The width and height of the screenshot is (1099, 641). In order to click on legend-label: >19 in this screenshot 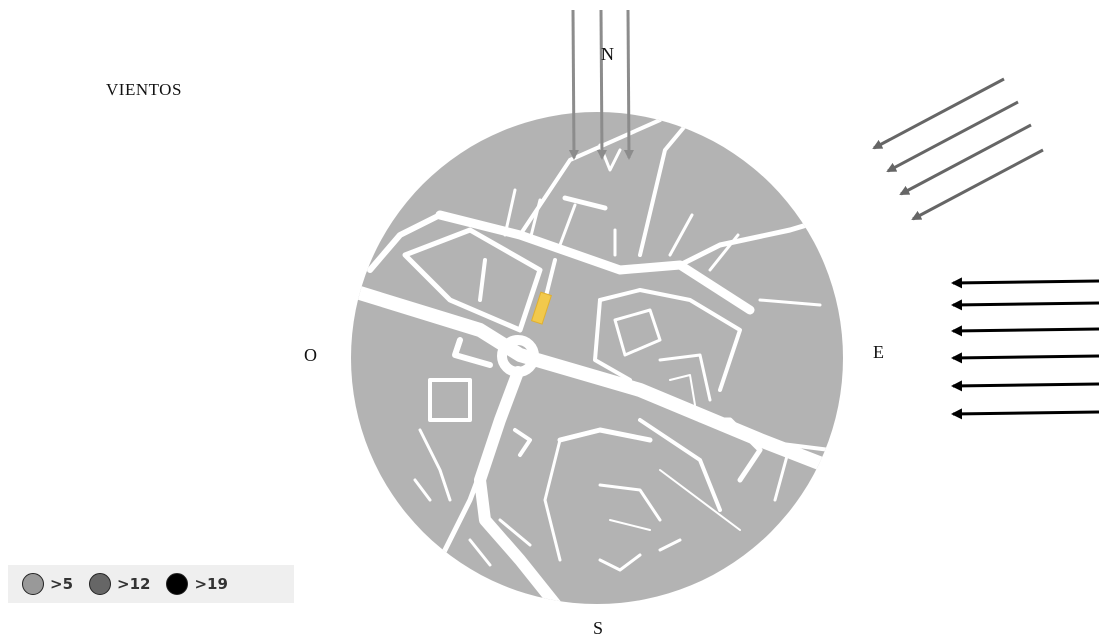, I will do `click(211, 584)`.